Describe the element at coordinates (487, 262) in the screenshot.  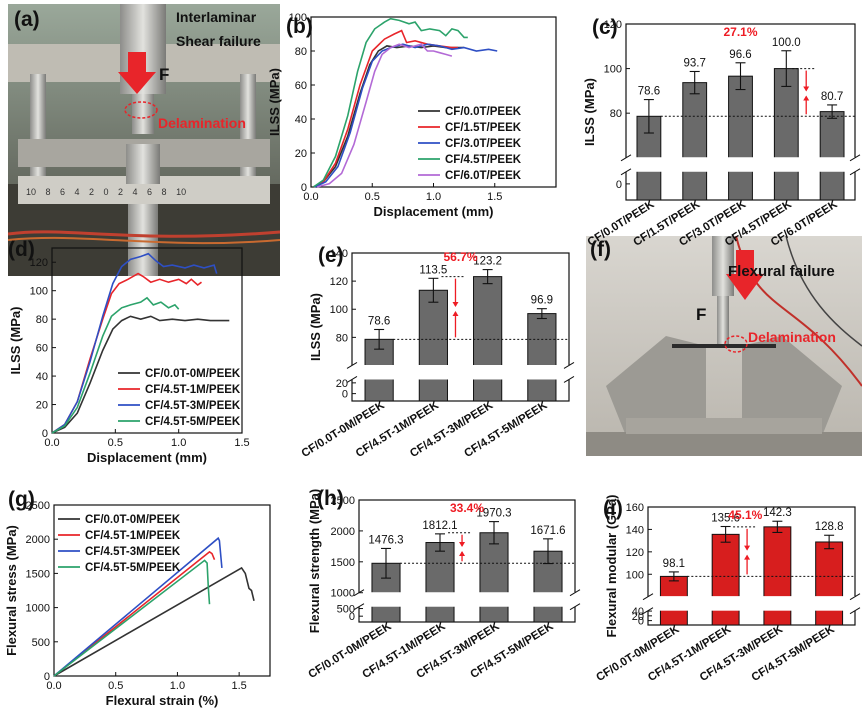
I see `value-label: 123.2` at that location.